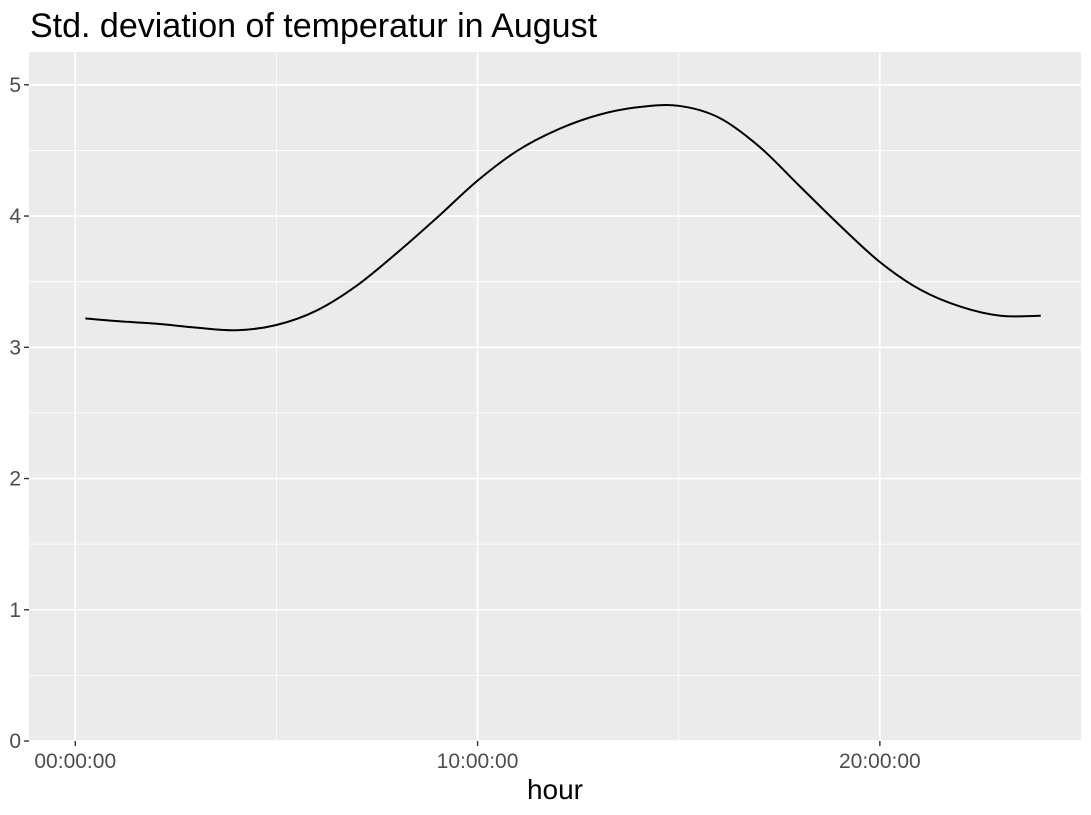  What do you see at coordinates (555, 789) in the screenshot?
I see `x-axis-title: hour` at bounding box center [555, 789].